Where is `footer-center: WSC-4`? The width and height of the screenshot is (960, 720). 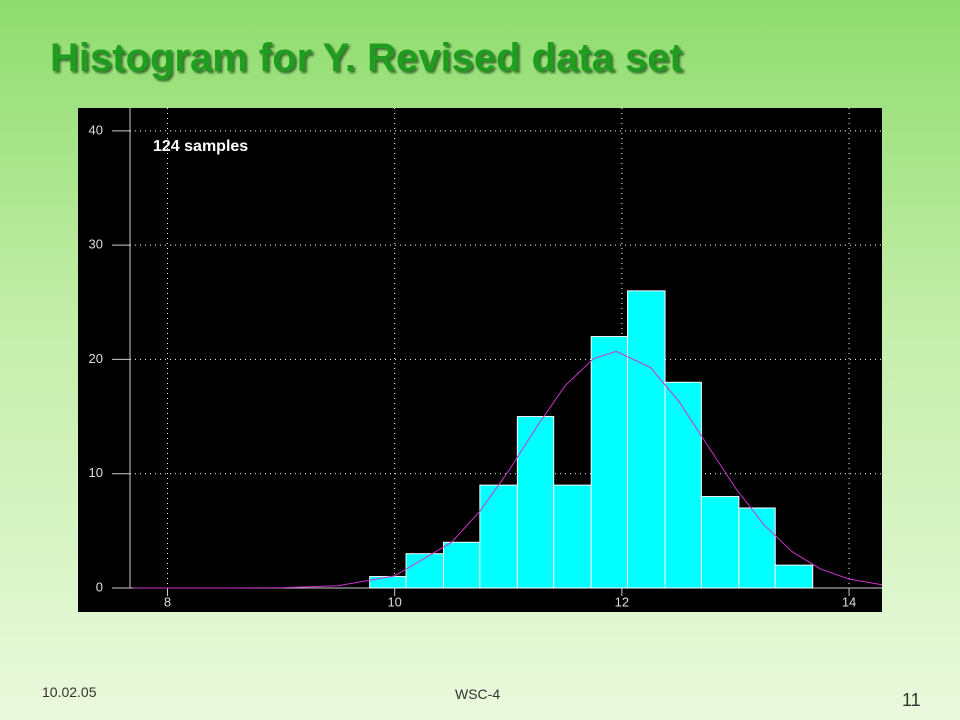
footer-center: WSC-4 is located at coordinates (478, 694).